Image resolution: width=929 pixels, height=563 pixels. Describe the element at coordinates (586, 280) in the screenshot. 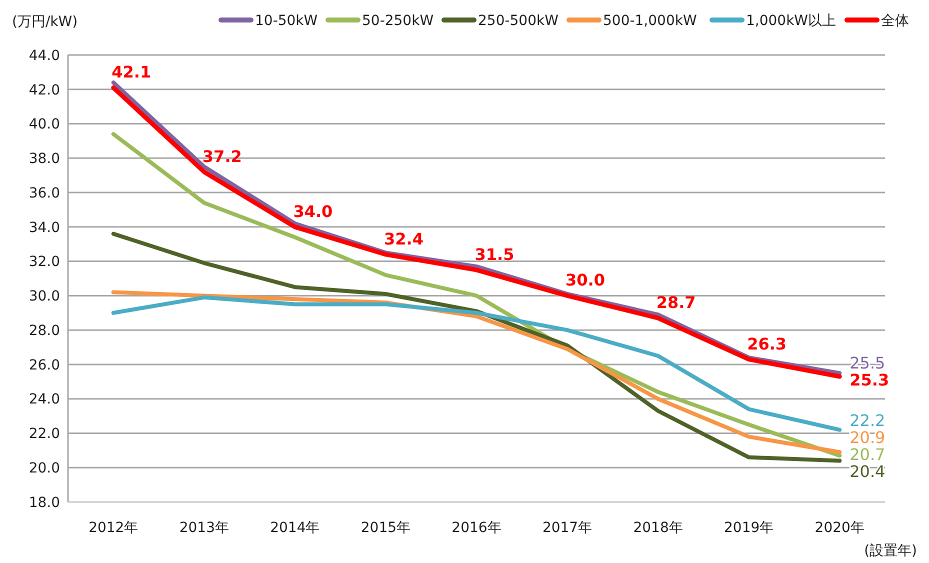

I see `data-label: 30.0` at that location.